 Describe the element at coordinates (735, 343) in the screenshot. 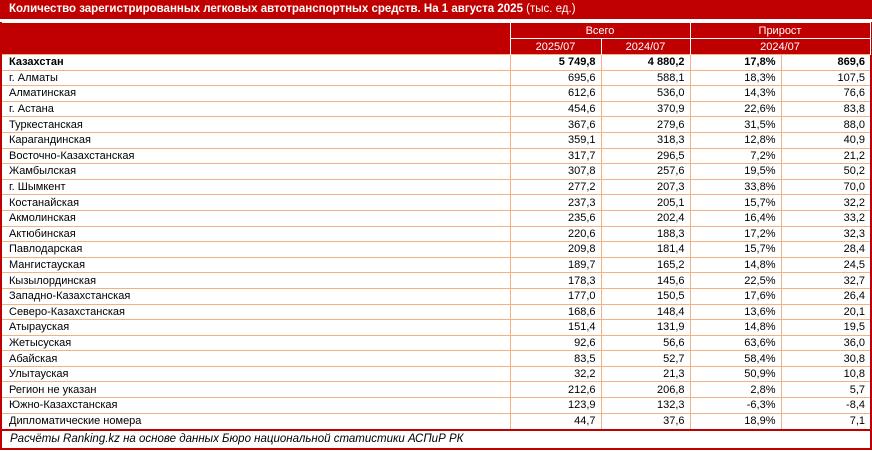

I see `growth-pct-cell: 63,6%` at that location.